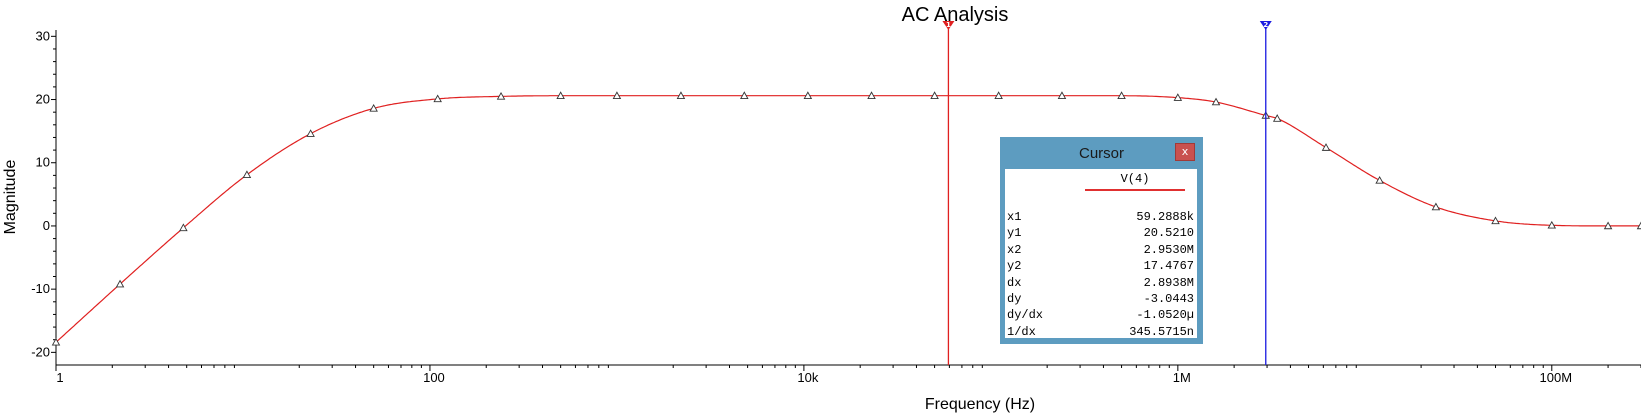  What do you see at coordinates (40, 288) in the screenshot?
I see `y-tick-label: -10` at bounding box center [40, 288].